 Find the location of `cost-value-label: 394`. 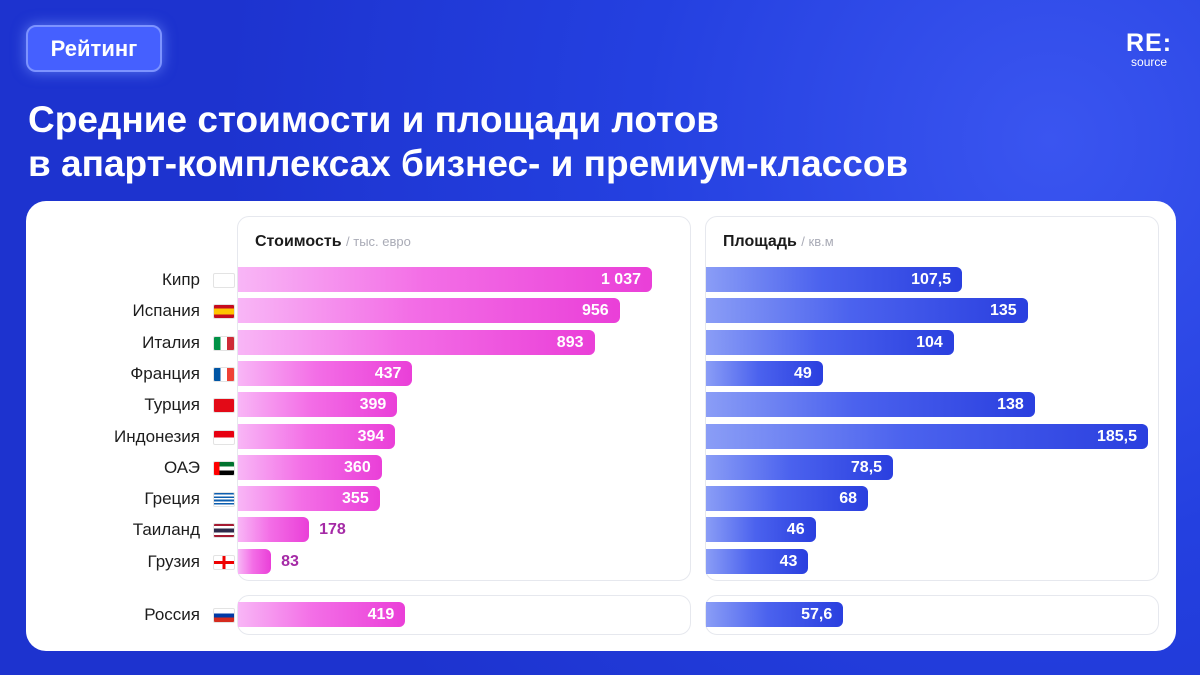

cost-value-label: 394 is located at coordinates (371, 436).